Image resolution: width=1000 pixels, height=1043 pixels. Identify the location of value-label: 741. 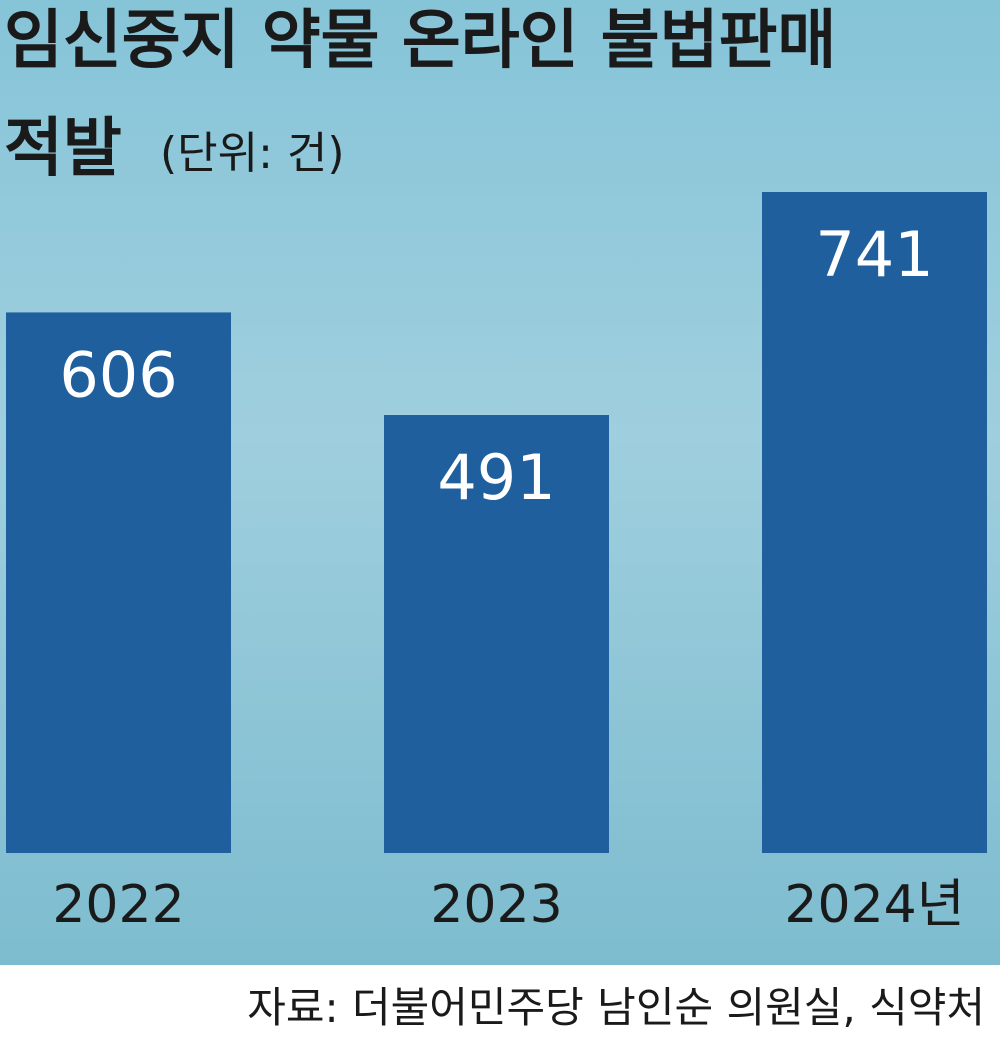
(874, 254).